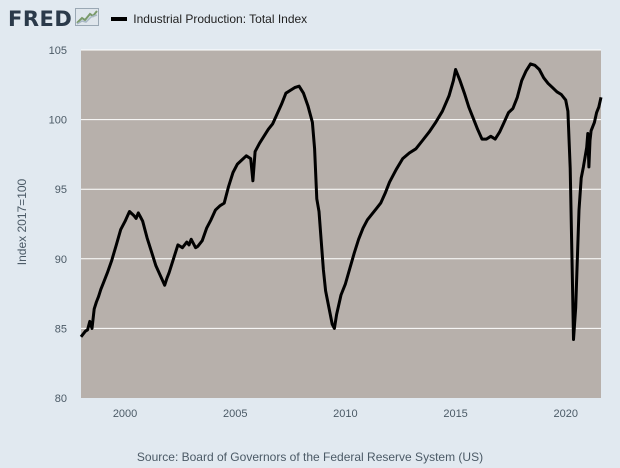  I want to click on y-tick-label: 95, so click(61, 190).